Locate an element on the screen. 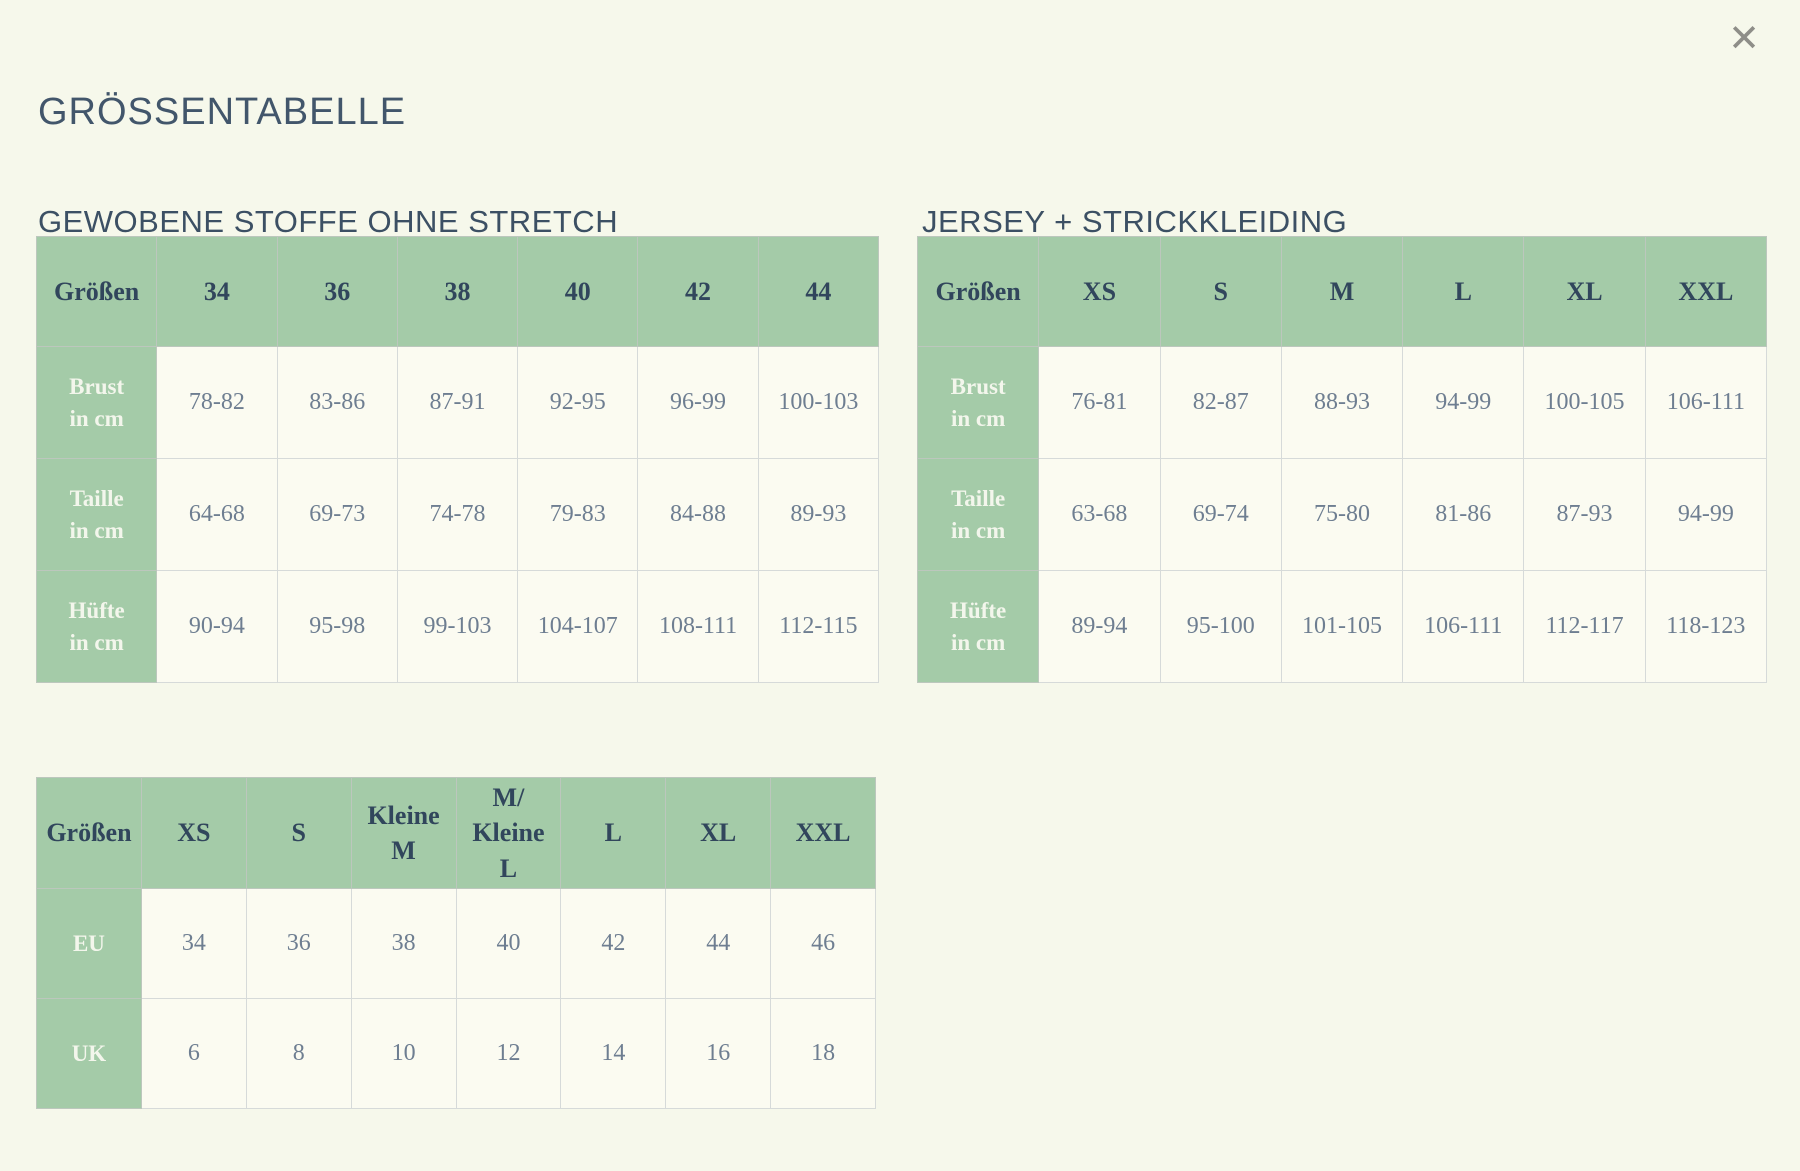 The height and width of the screenshot is (1171, 1800). row-header: EU is located at coordinates (89, 943).